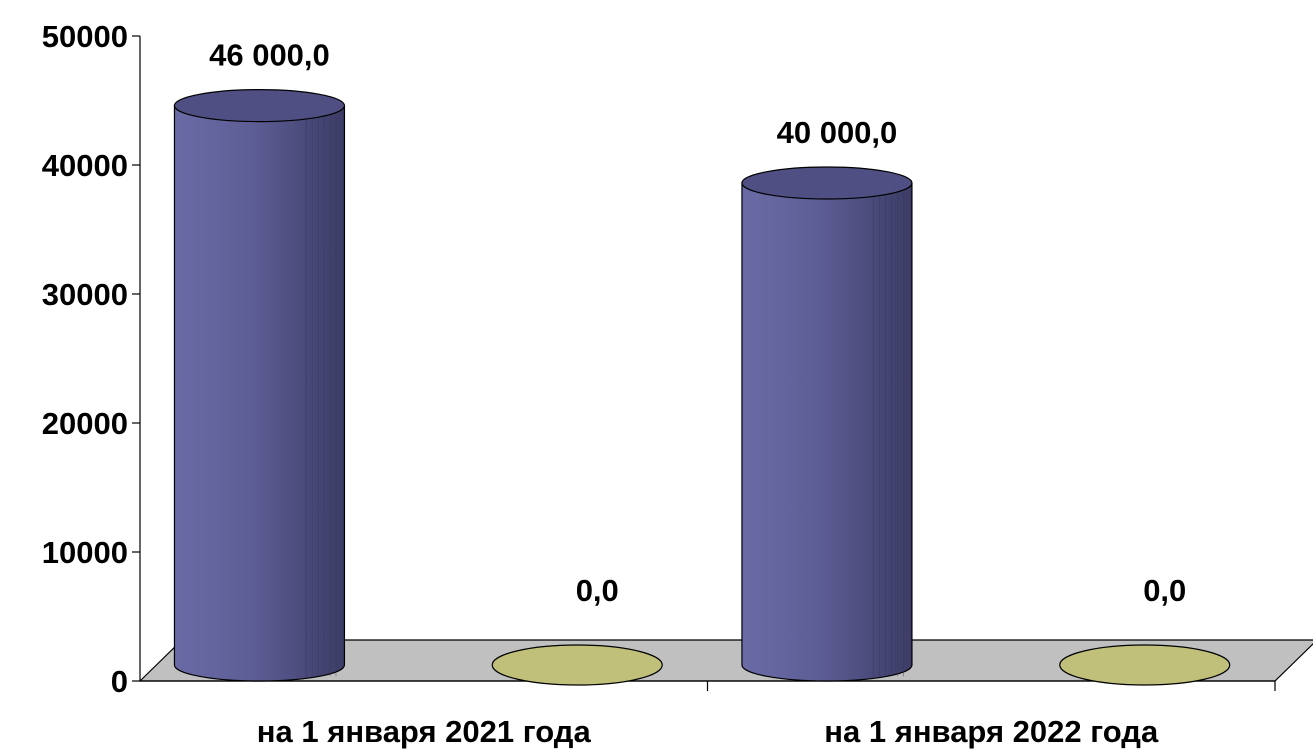  I want to click on data-label: 40 000,0, so click(837, 132).